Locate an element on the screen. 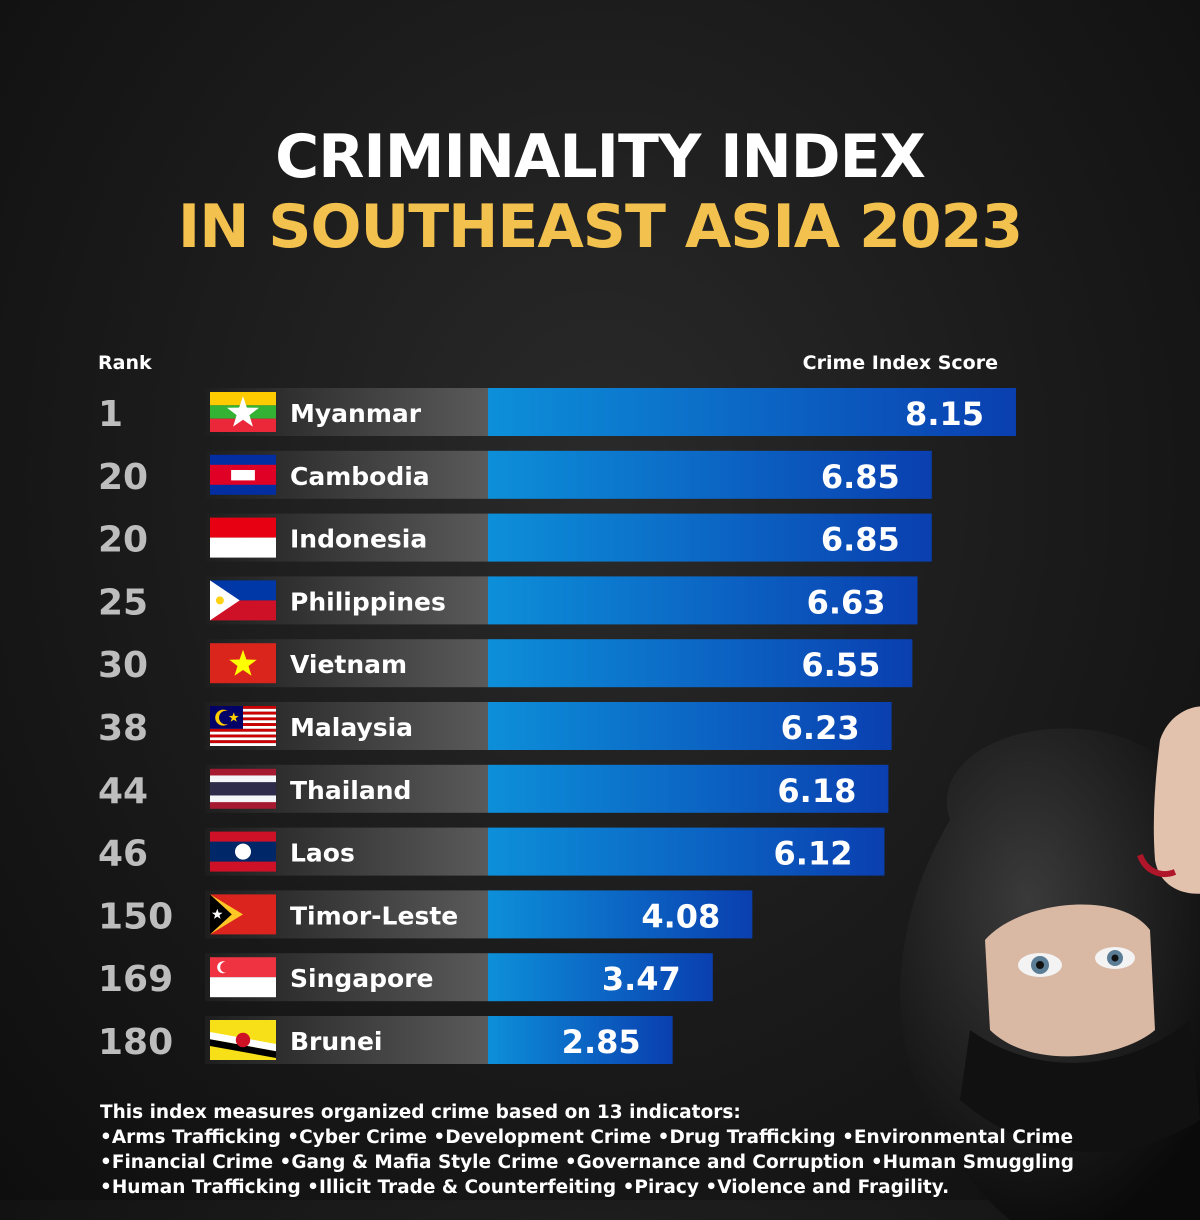 This screenshot has width=1200, height=1220. rank-label: 38 is located at coordinates (123, 728).